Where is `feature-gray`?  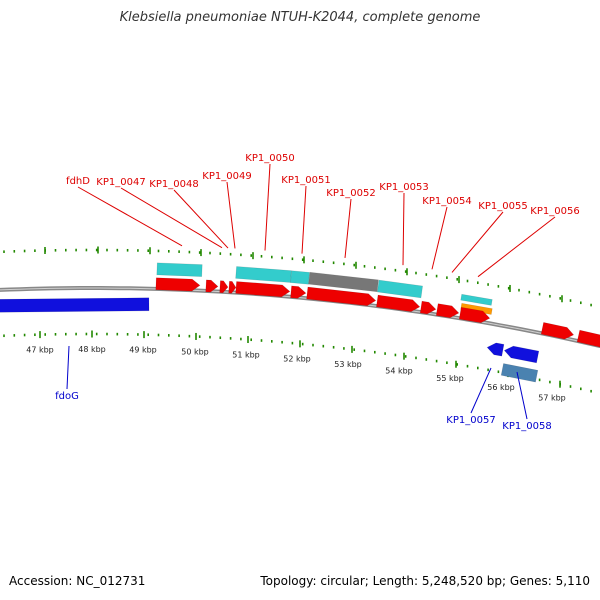
feature-gray is located at coordinates (343, 282).